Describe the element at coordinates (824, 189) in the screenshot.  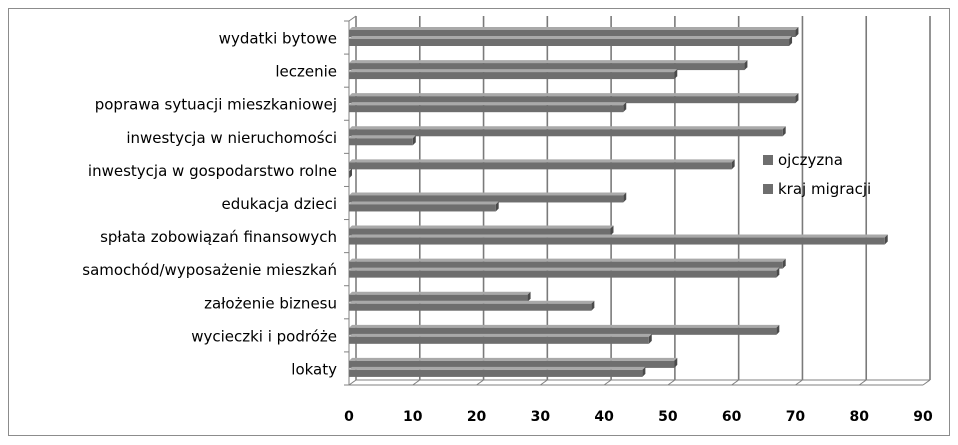
I see `legend-label: kraj migracji` at that location.